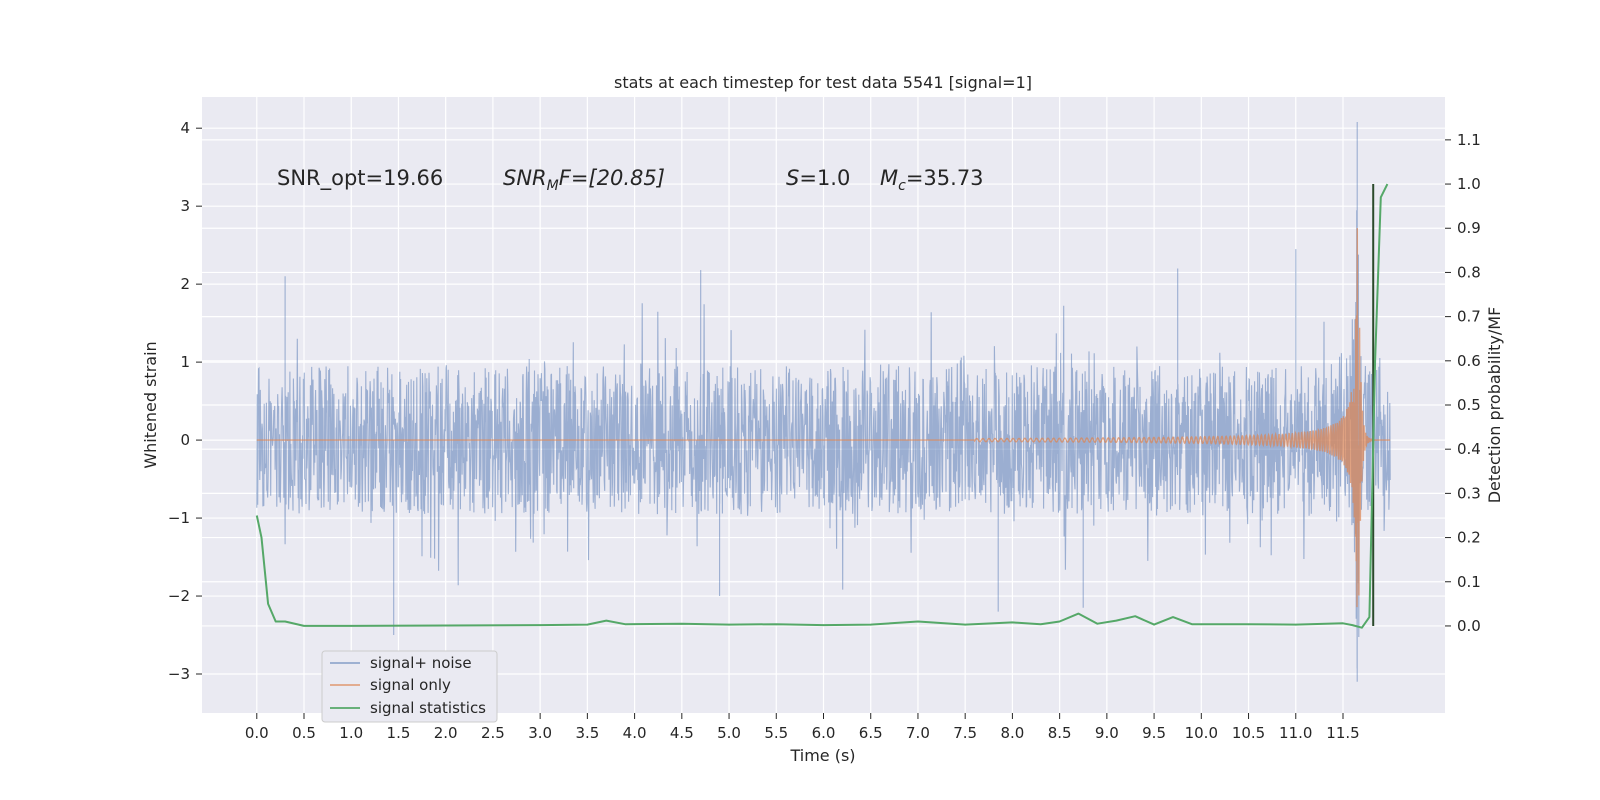 The width and height of the screenshot is (1600, 800). Describe the element at coordinates (257, 733) in the screenshot. I see `x-tick-label: 0.0` at that location.